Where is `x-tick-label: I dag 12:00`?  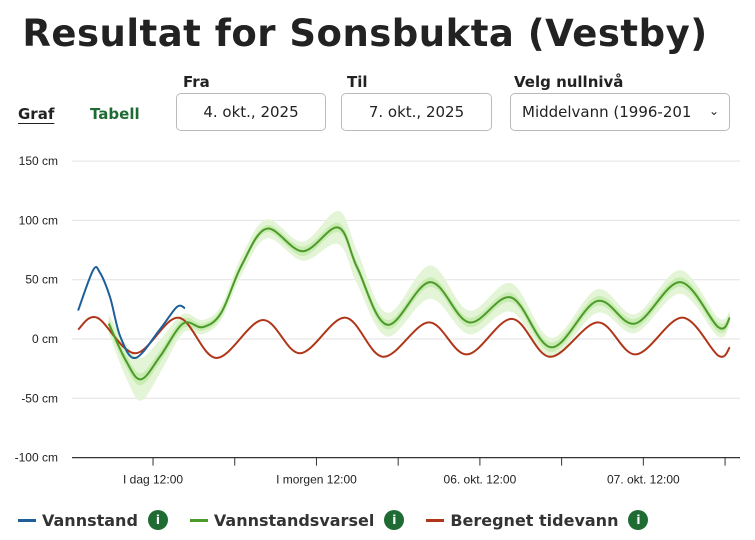 x-tick-label: I dag 12:00 is located at coordinates (153, 480).